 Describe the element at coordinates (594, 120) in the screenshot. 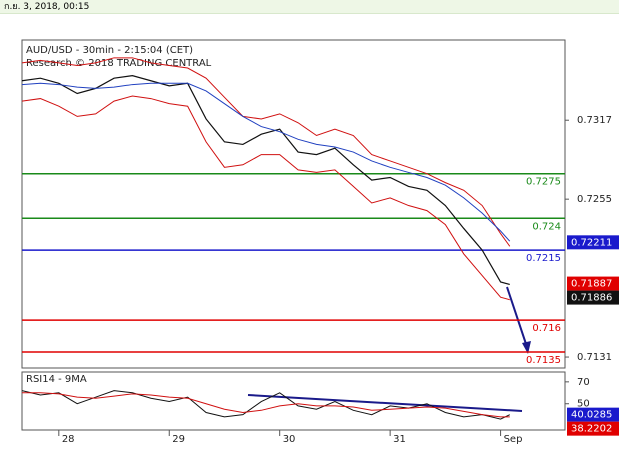

I see `y-tick-label: 0.7317` at that location.